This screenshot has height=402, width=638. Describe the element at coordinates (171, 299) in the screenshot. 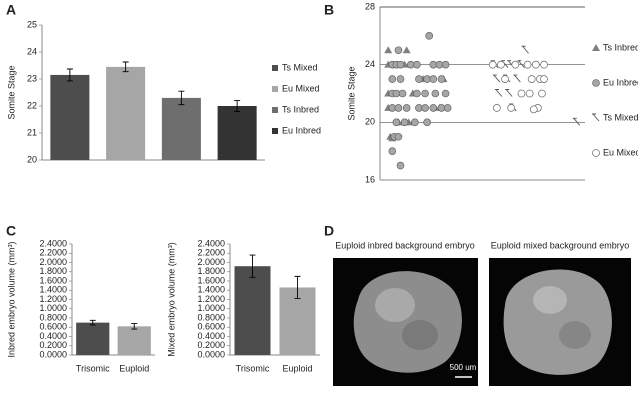

I see `y-axis-label: Mixed embryo volume (mm³)` at that location.